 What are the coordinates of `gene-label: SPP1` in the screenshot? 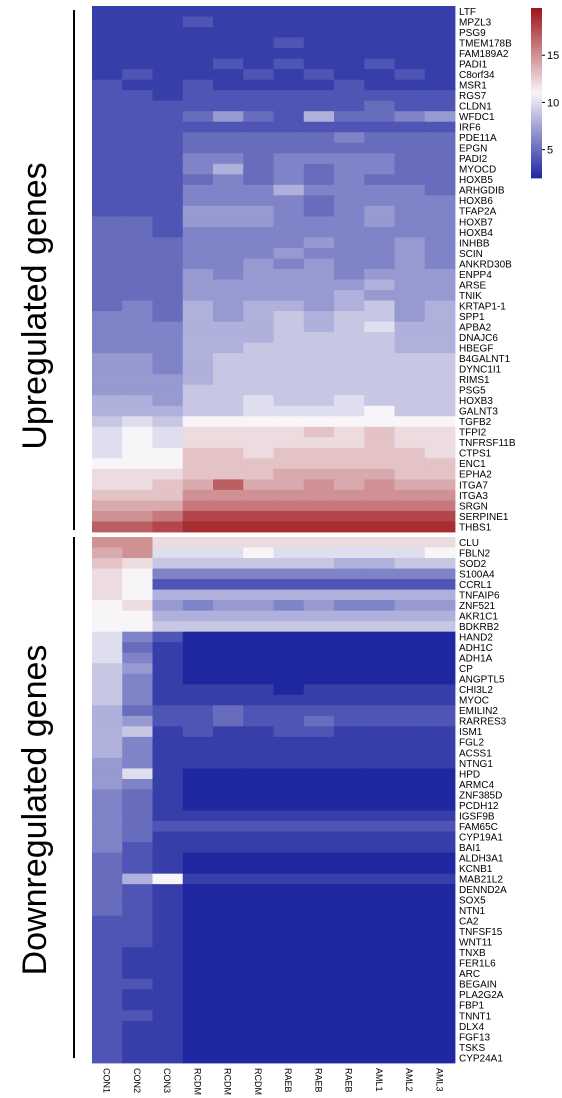 It's located at (472, 317).